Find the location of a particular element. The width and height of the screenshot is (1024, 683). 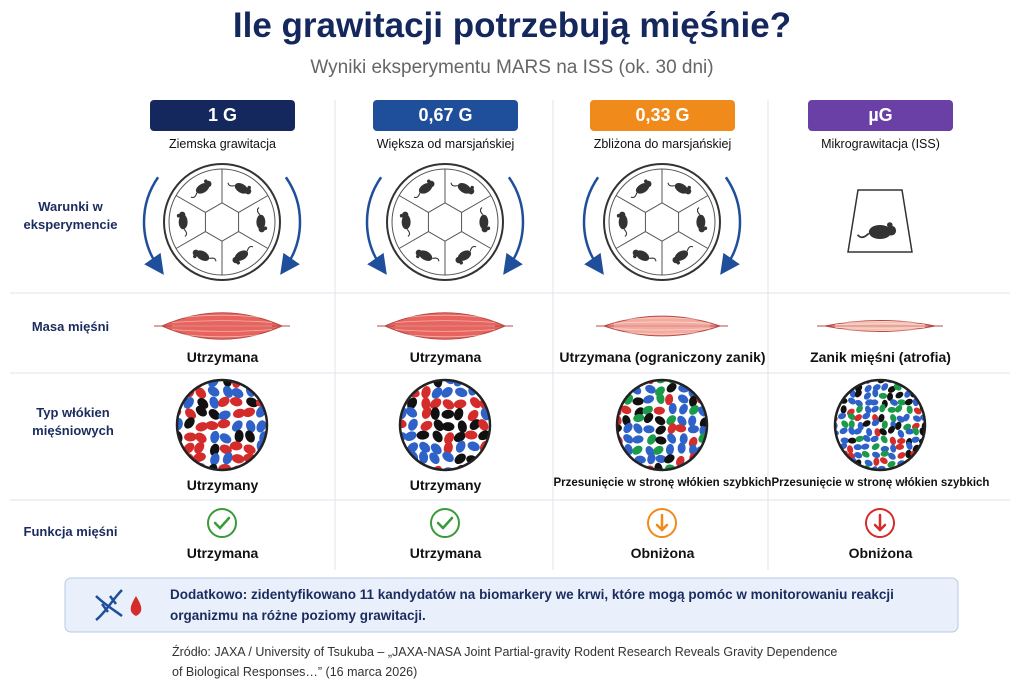

column-badge: 0,67 G is located at coordinates (445, 115).